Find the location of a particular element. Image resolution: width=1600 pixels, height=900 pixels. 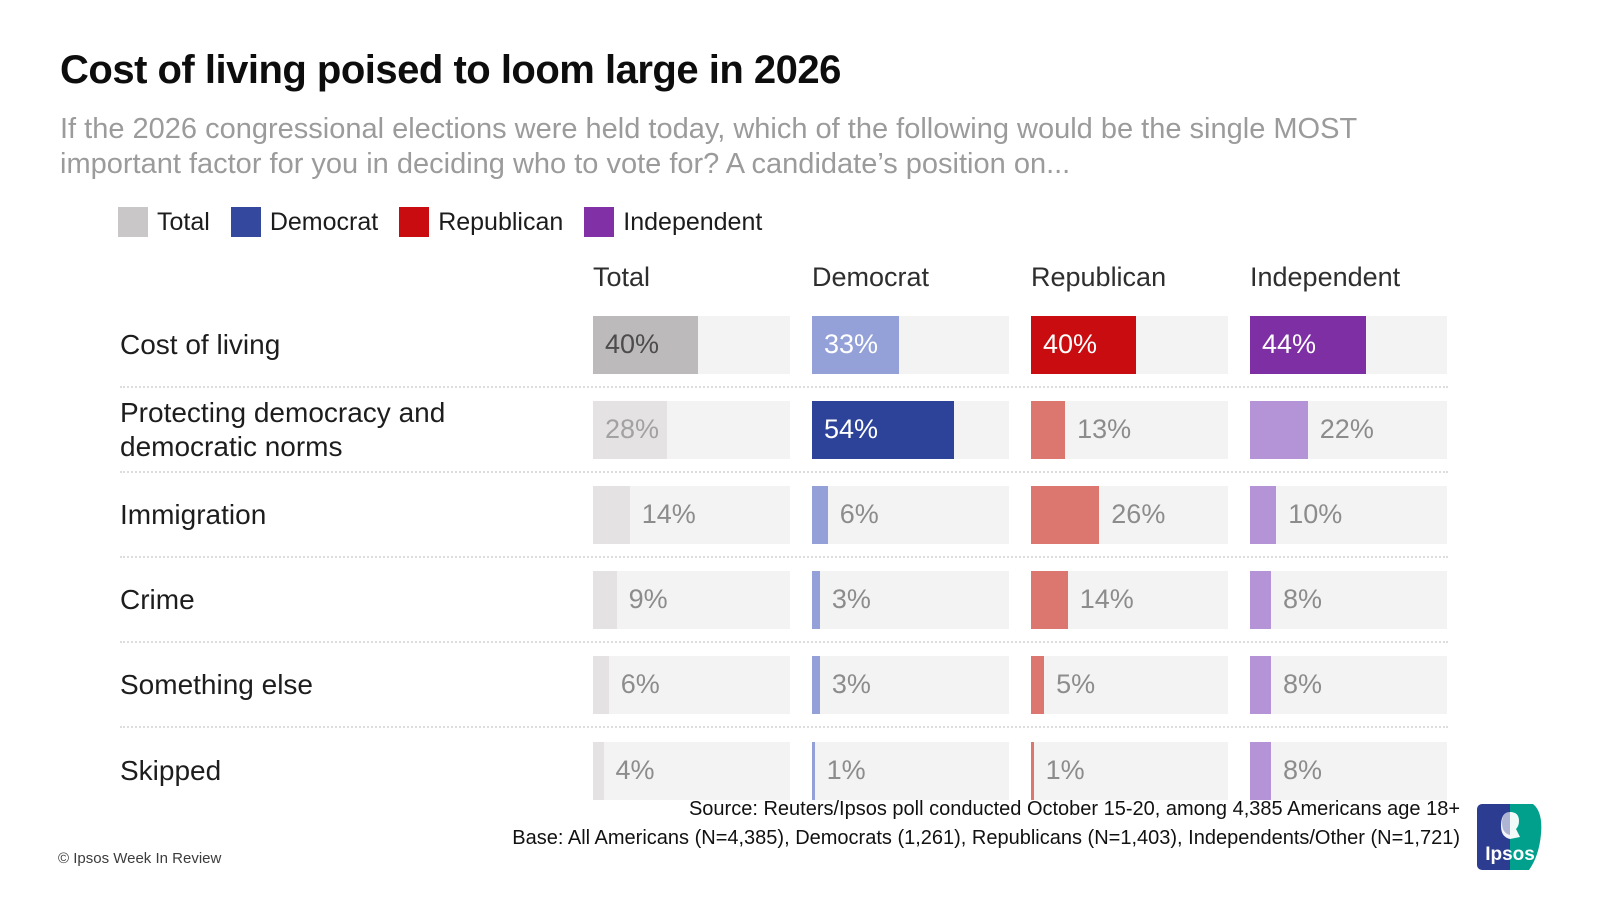

row-label: Crime is located at coordinates (157, 599).